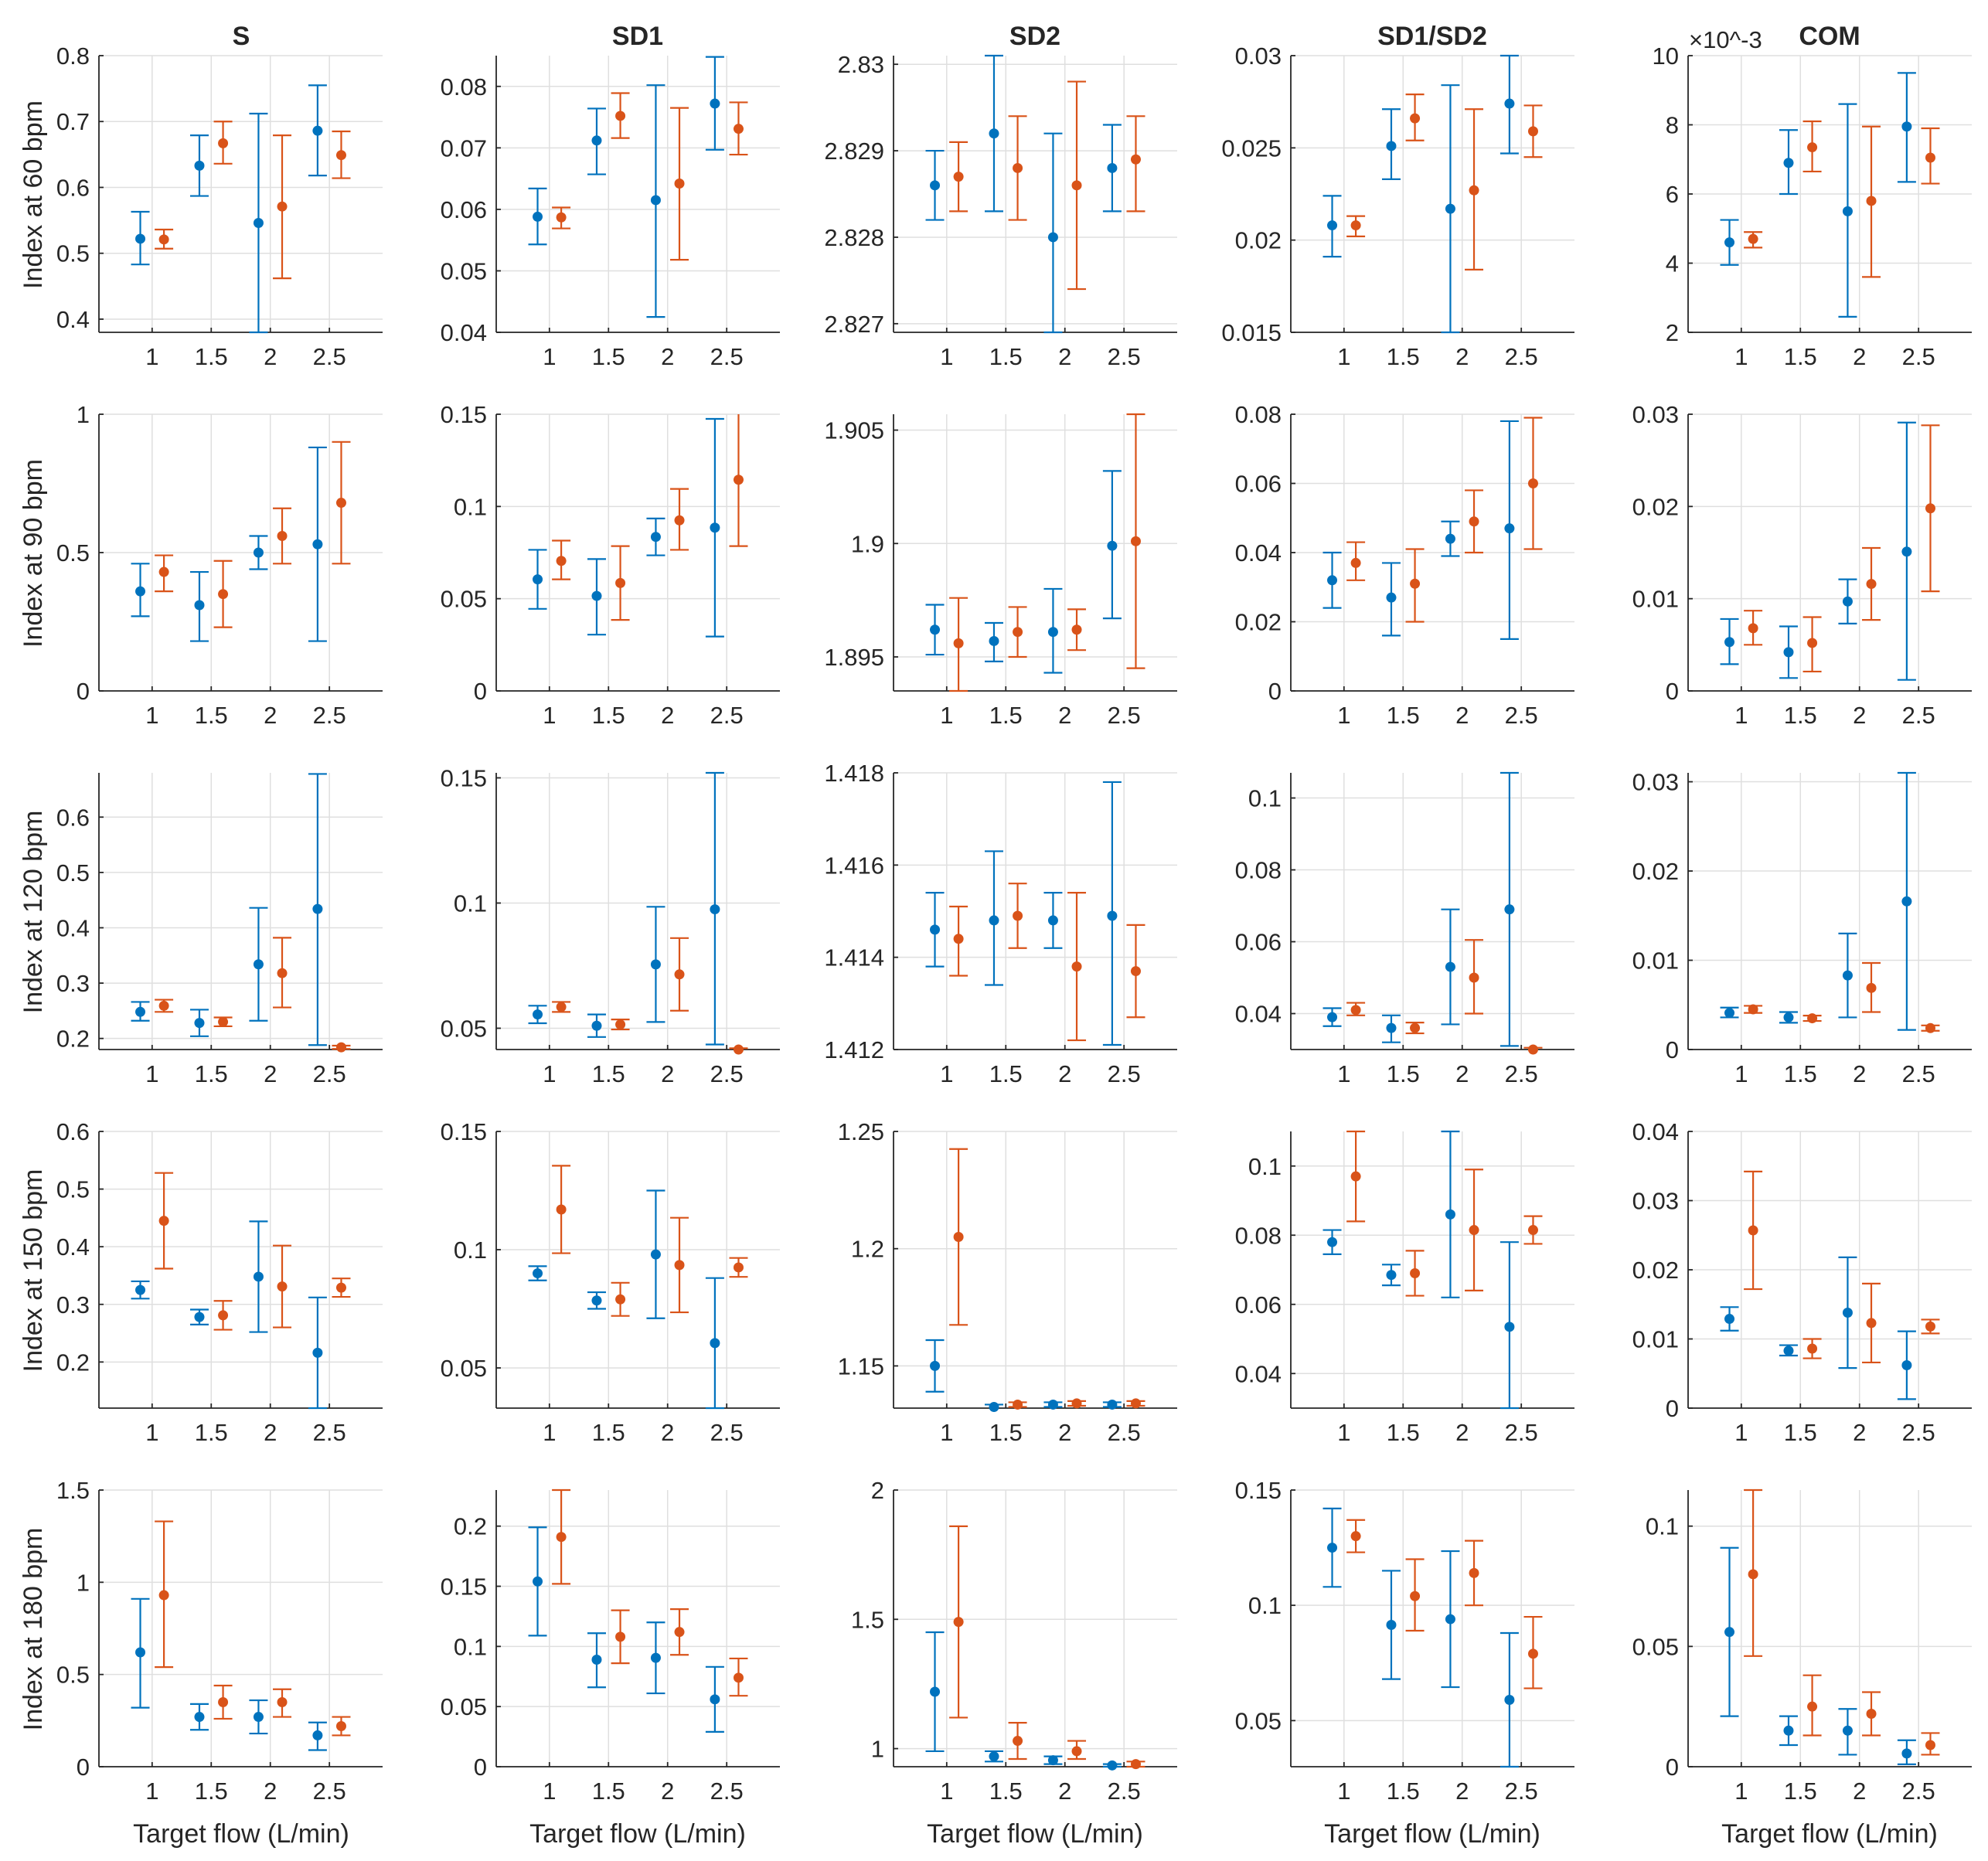 The height and width of the screenshot is (1861, 1988). What do you see at coordinates (1404, 929) in the screenshot?
I see `panel-r2-c3: 0.04 0.06 0.08 0.1 1 1.5 2 2.5` at bounding box center [1404, 929].